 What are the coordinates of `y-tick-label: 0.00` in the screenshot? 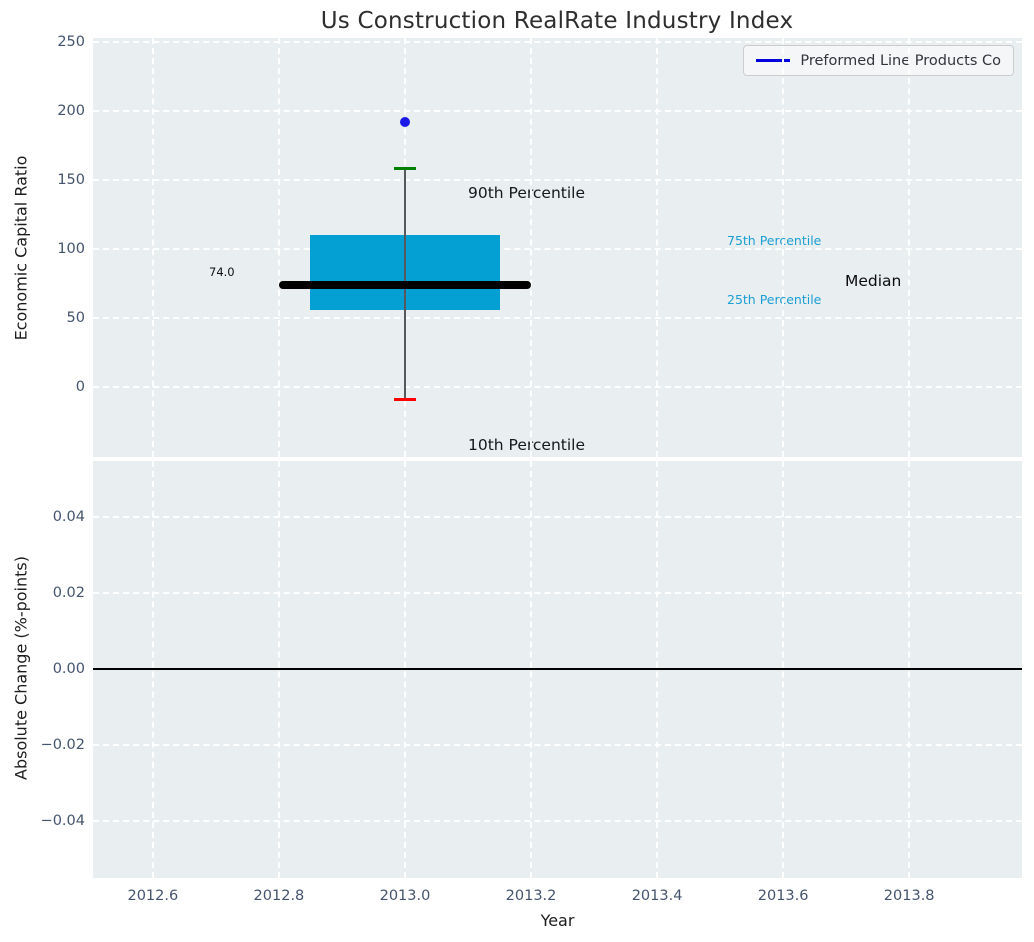 It's located at (68, 668).